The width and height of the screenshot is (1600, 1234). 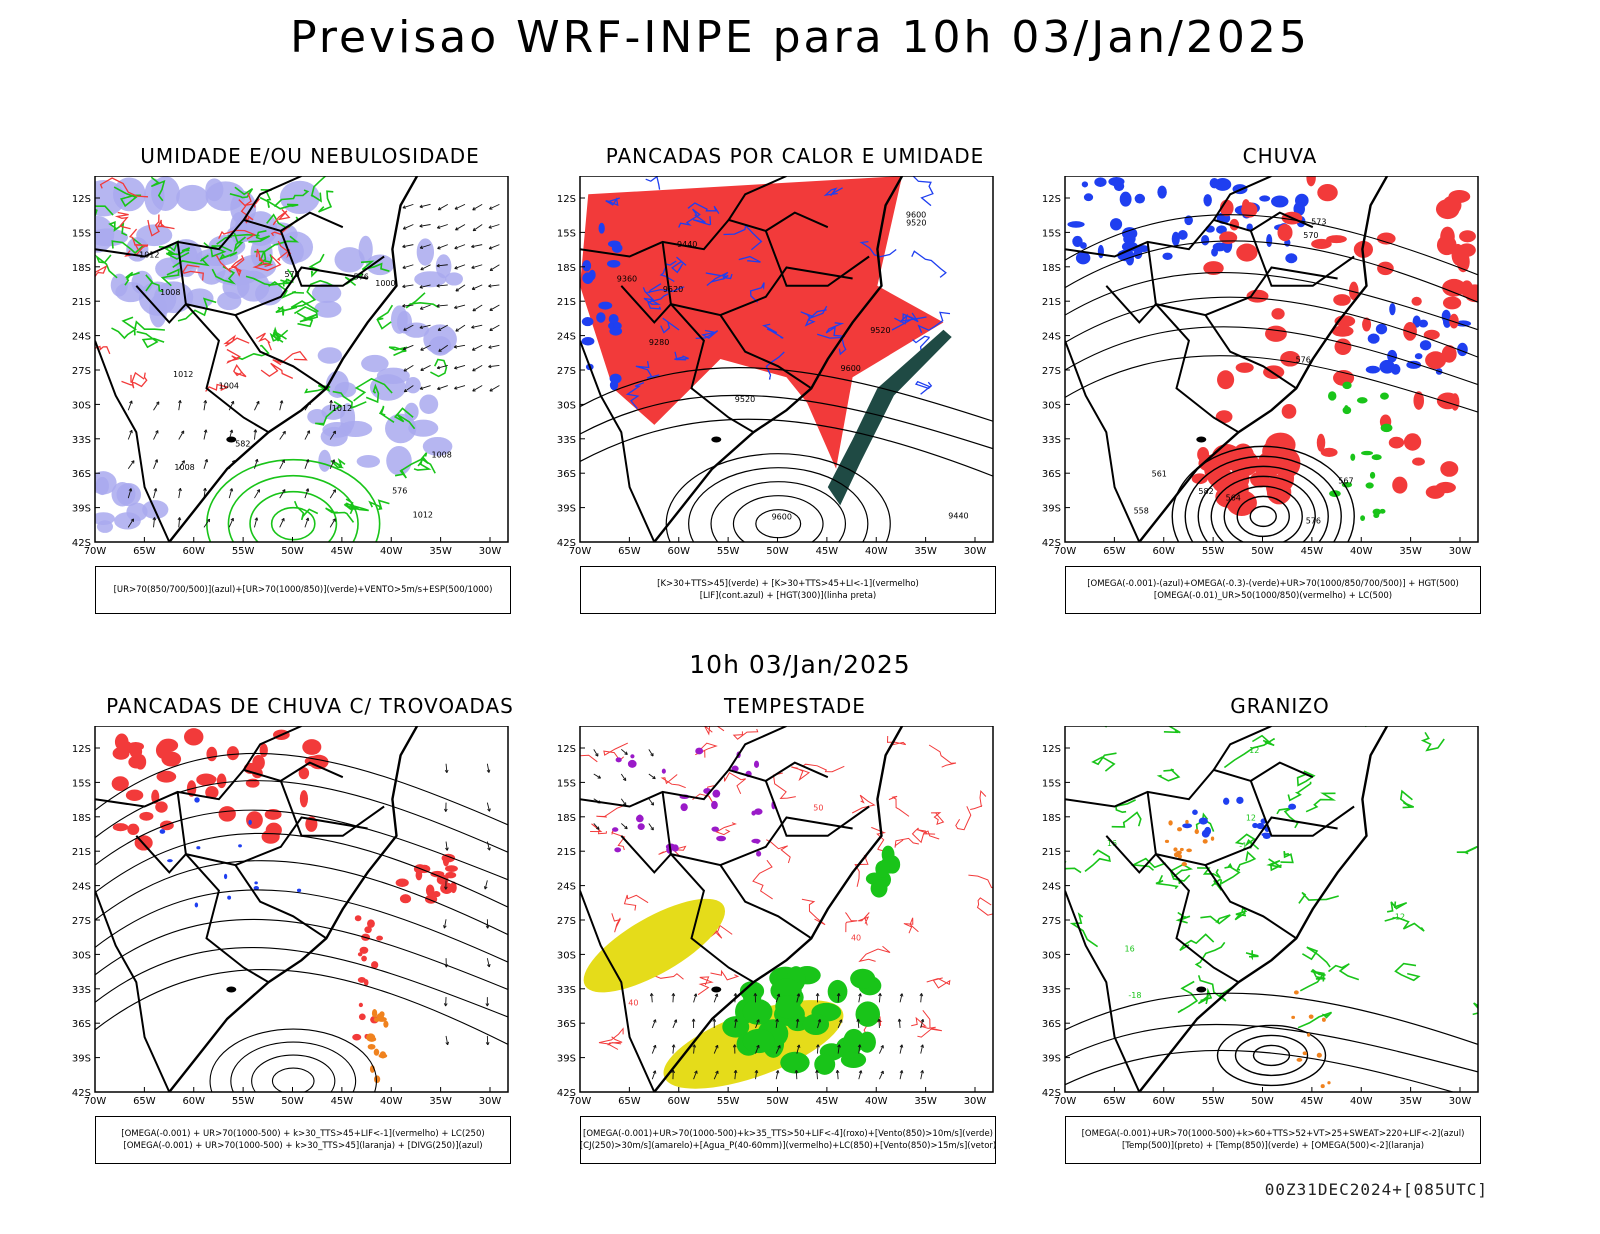 What do you see at coordinates (342, 408) in the screenshot?
I see `contour-label: 1012` at bounding box center [342, 408].